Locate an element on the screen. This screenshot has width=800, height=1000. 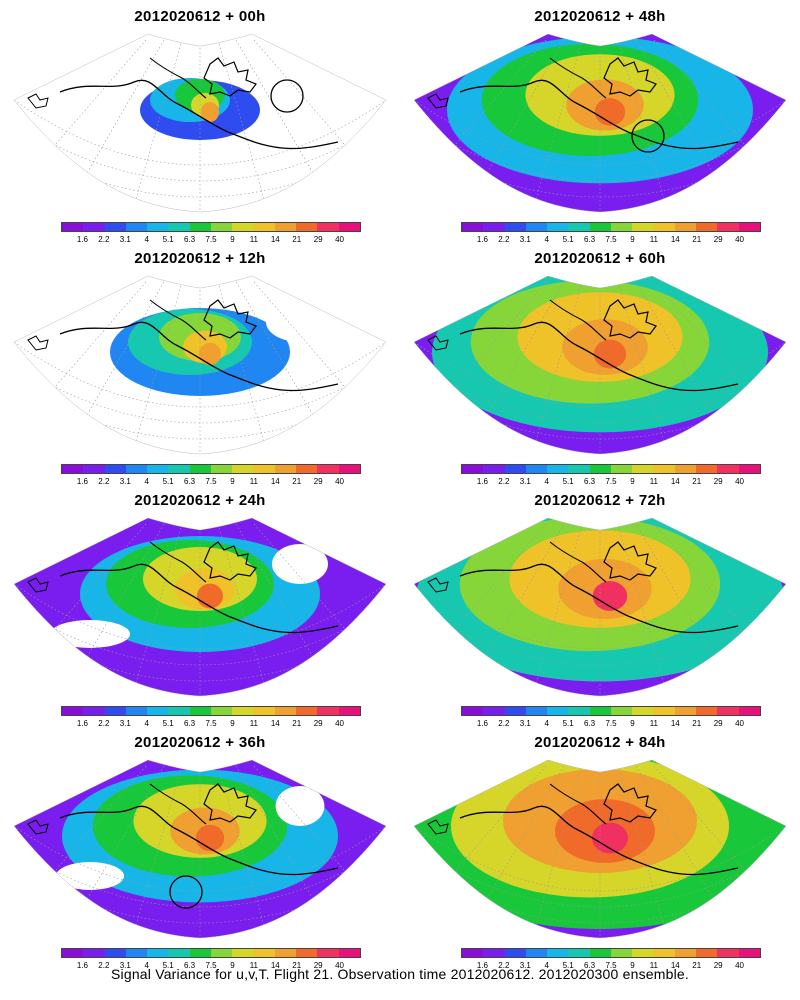
panel-title: 2012020612 + 12h is located at coordinates (200, 258).